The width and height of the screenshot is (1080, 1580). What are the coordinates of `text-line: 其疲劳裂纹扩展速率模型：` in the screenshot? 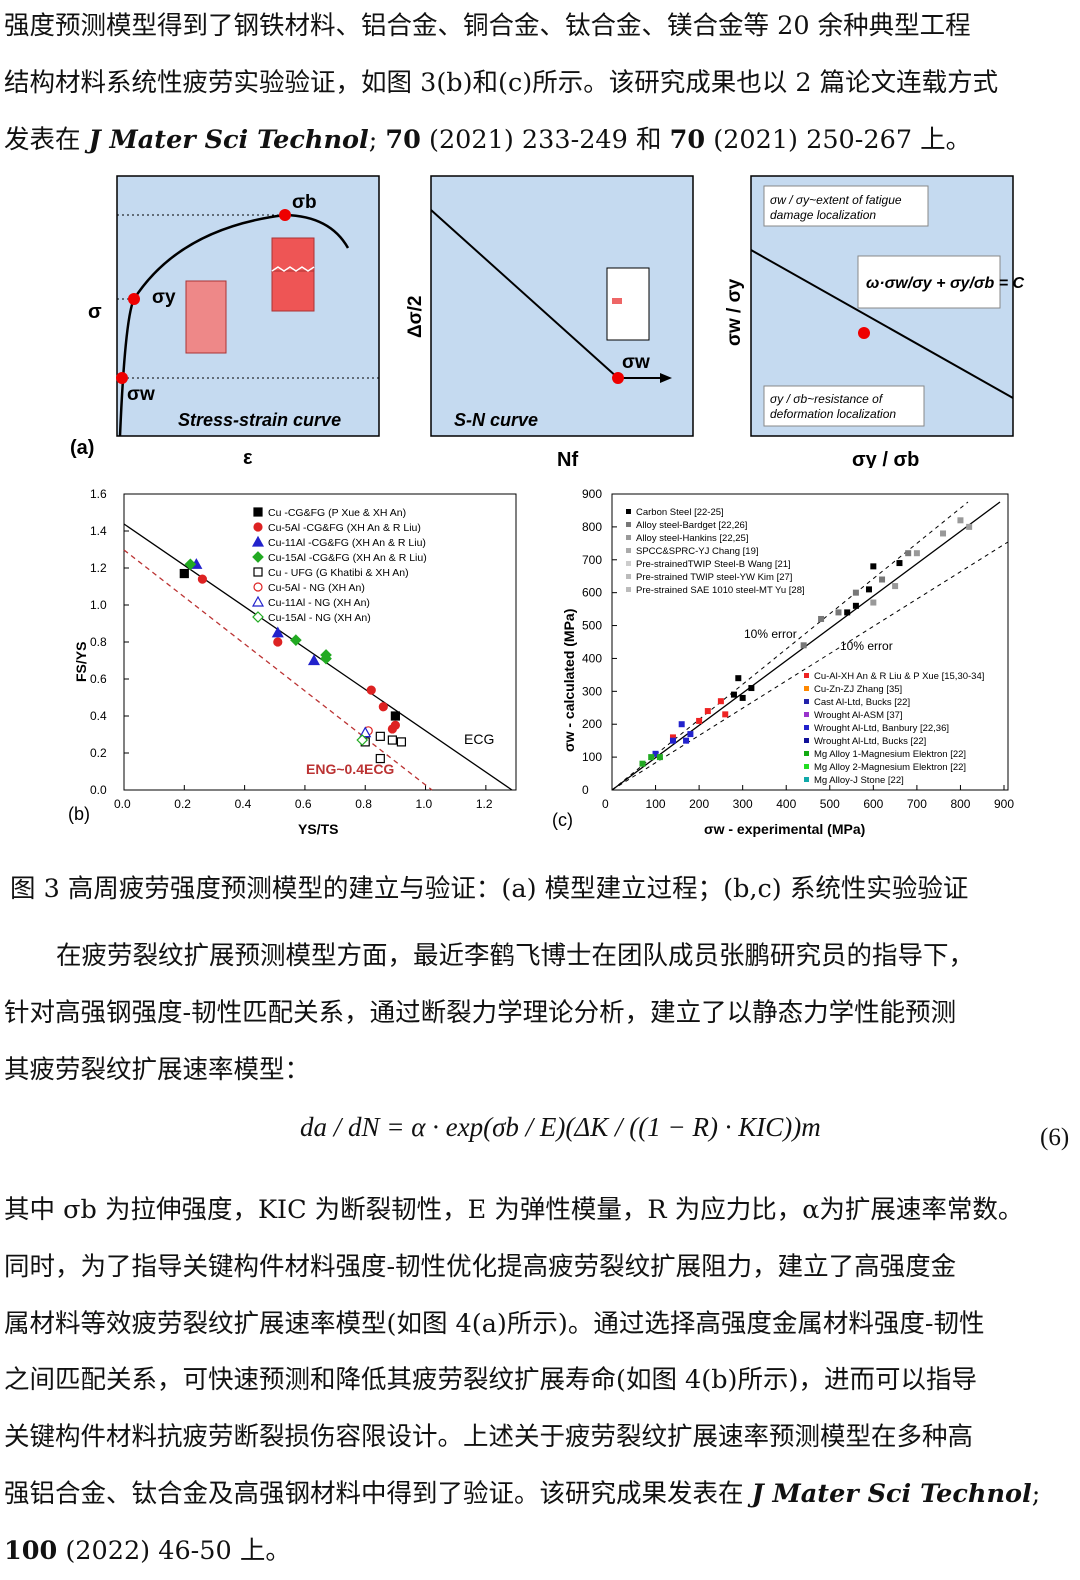 It's located at (157, 1069).